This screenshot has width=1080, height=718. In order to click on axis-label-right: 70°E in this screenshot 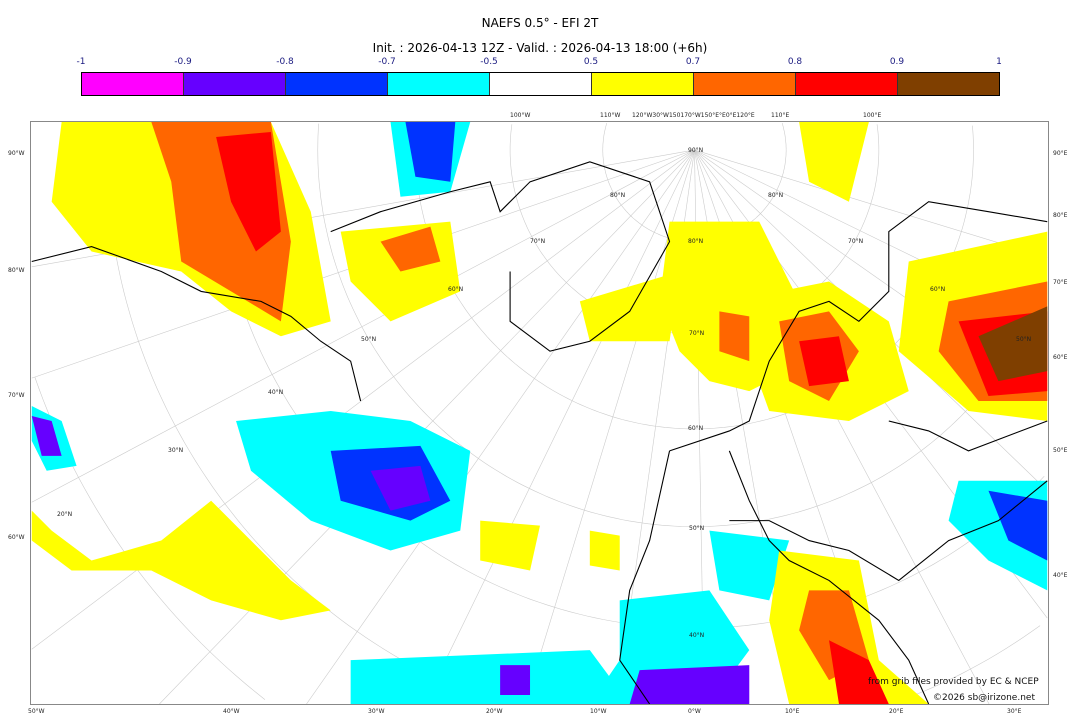, I will do `click(1060, 282)`.